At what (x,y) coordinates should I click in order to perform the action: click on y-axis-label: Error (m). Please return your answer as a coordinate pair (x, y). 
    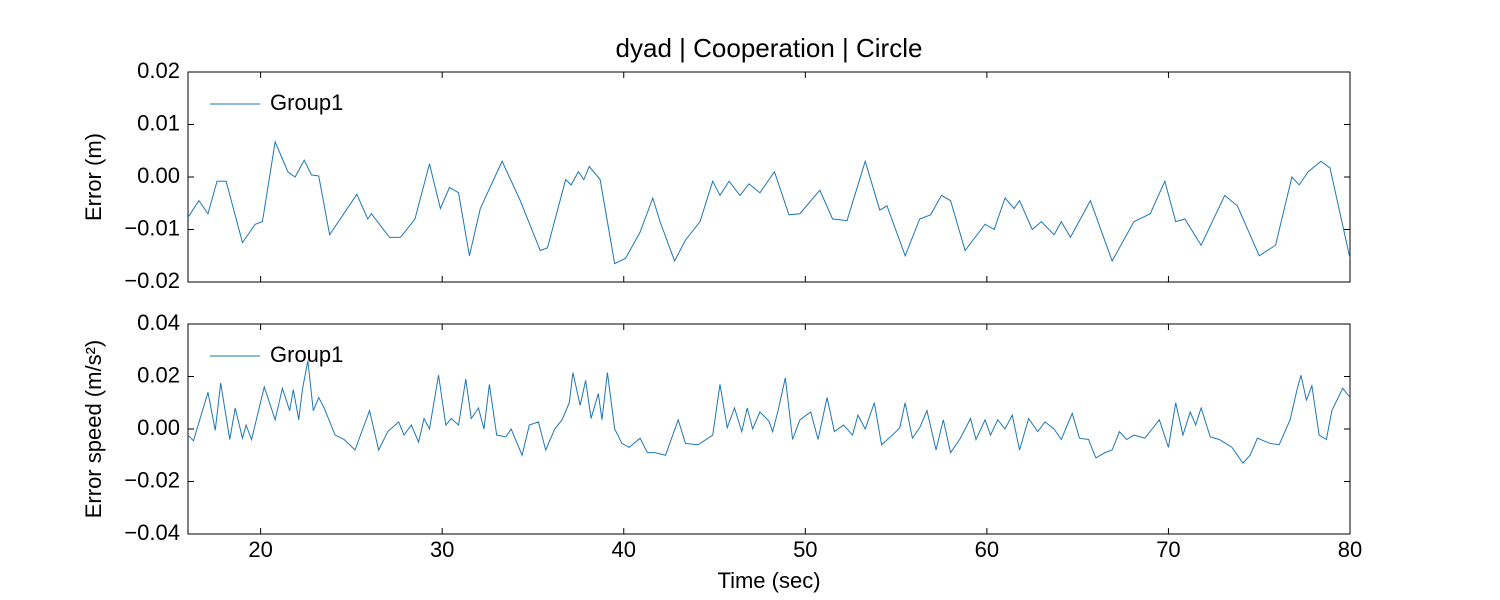
    Looking at the image, I should click on (93, 177).